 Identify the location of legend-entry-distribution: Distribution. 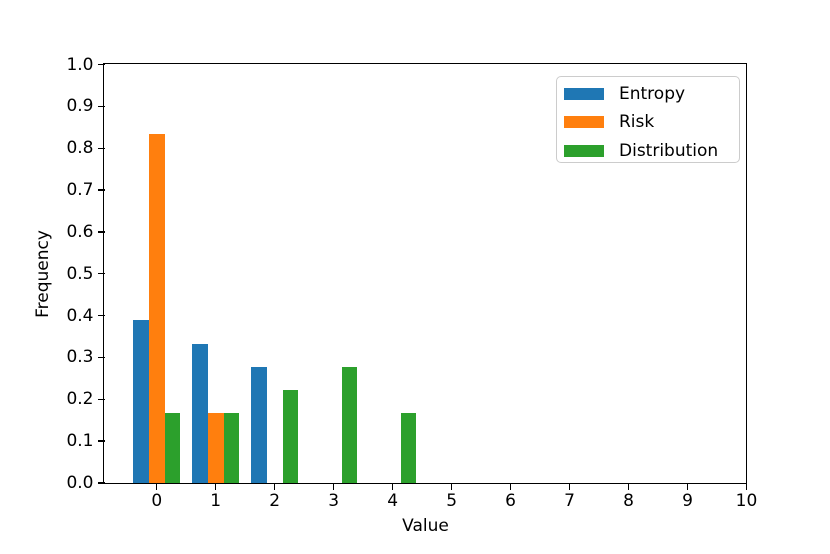
(651, 151).